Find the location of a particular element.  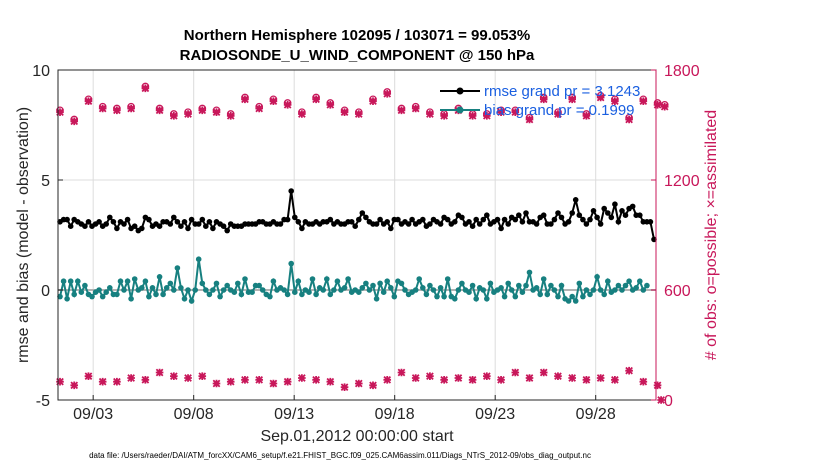

bias-series is located at coordinates (353, 280).